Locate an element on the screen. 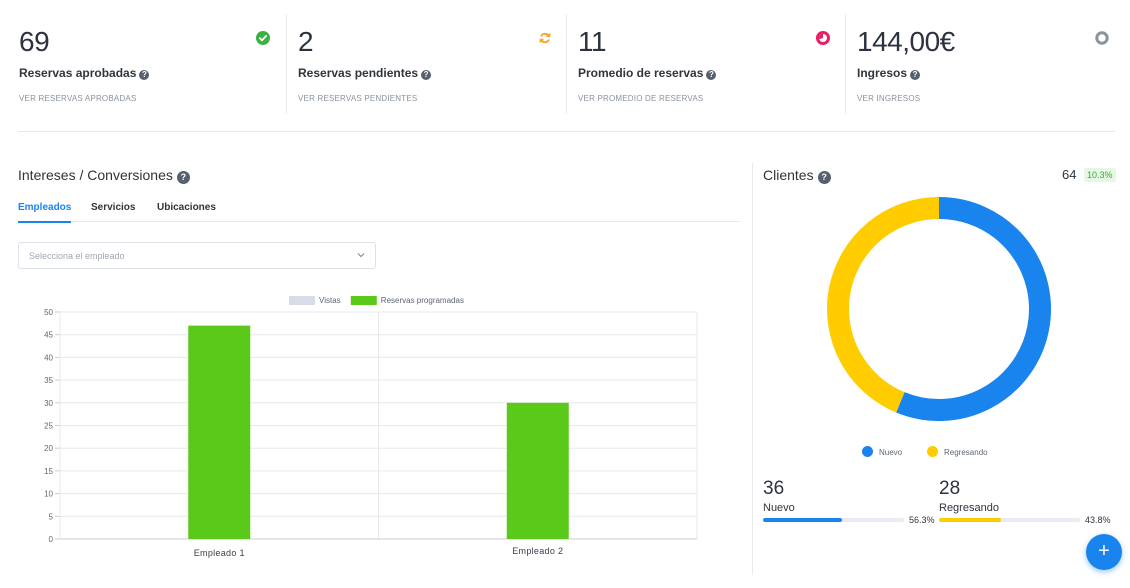  tab-employees: Empleados is located at coordinates (45, 212).